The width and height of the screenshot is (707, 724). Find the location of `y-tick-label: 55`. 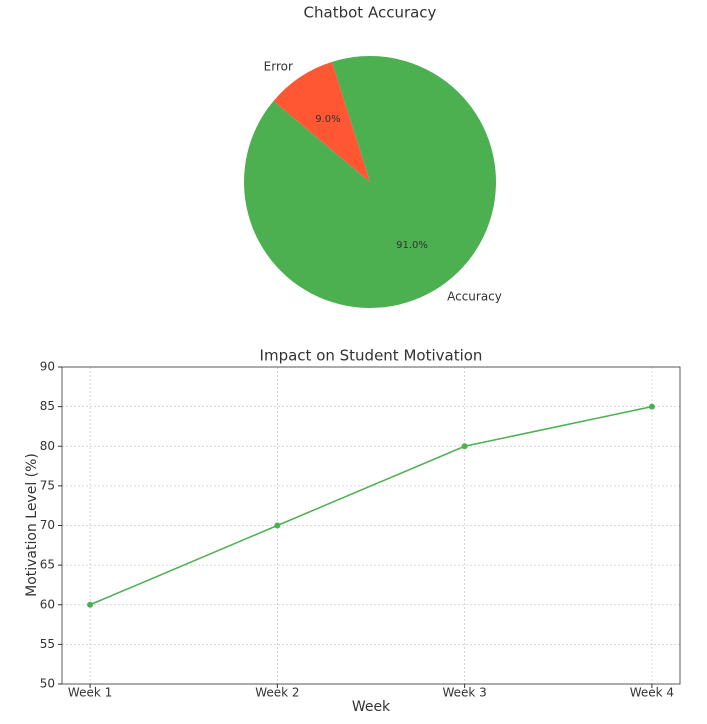

y-tick-label: 55 is located at coordinates (47, 644).